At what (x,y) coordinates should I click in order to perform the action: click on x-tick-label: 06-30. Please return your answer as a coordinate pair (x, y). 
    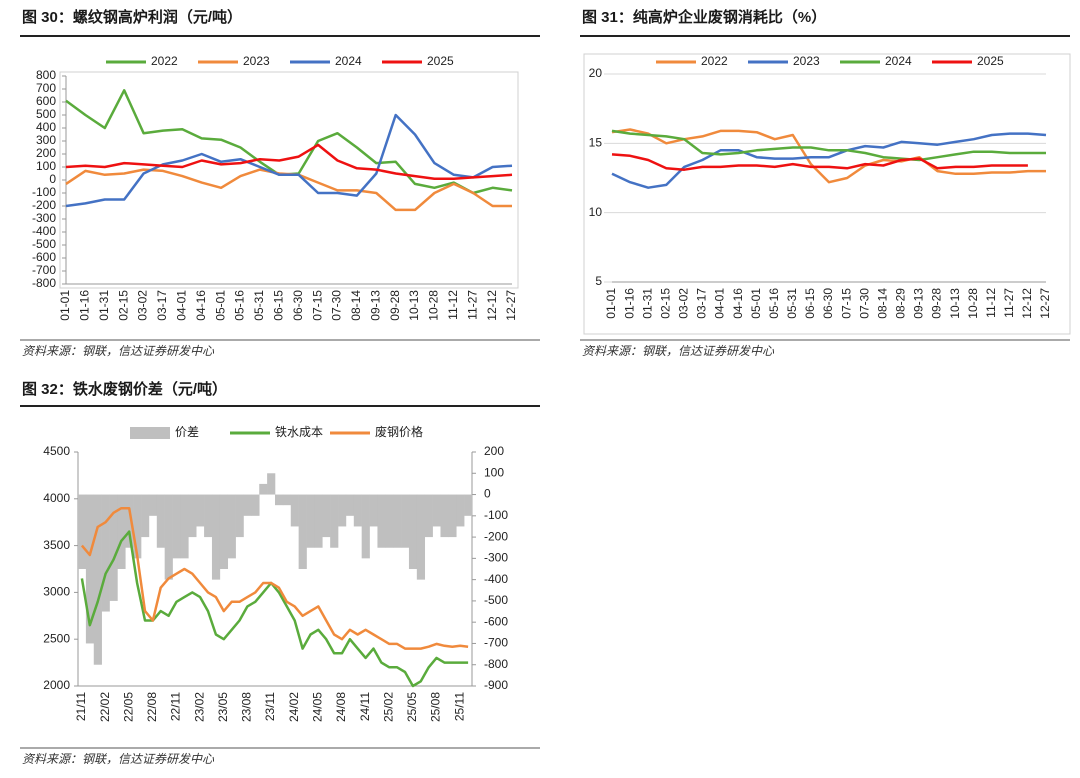
    Looking at the image, I should click on (828, 303).